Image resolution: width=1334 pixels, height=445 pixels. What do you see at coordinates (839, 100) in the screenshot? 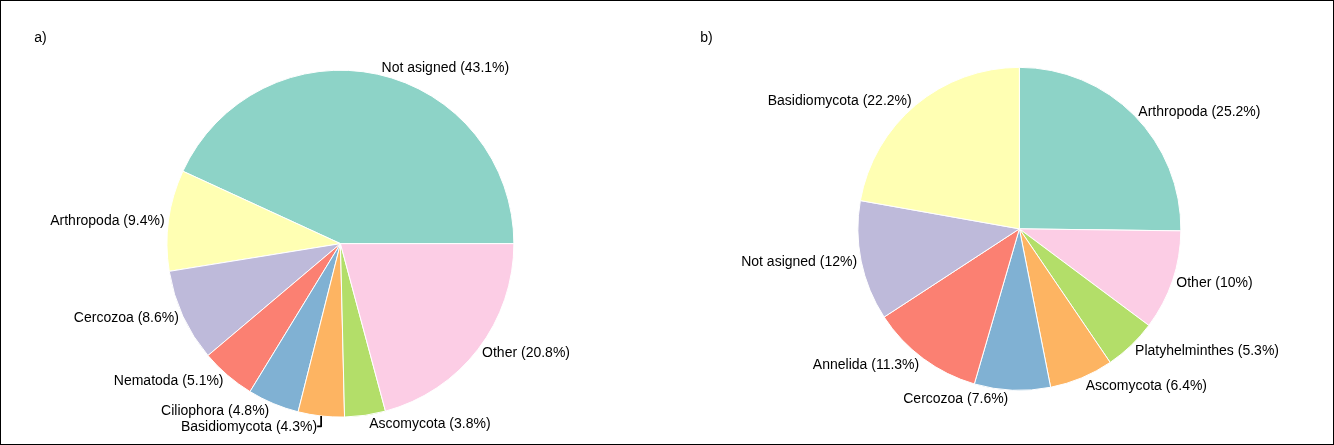
I see `slice-label: Basidiomycota (22.2%)` at bounding box center [839, 100].